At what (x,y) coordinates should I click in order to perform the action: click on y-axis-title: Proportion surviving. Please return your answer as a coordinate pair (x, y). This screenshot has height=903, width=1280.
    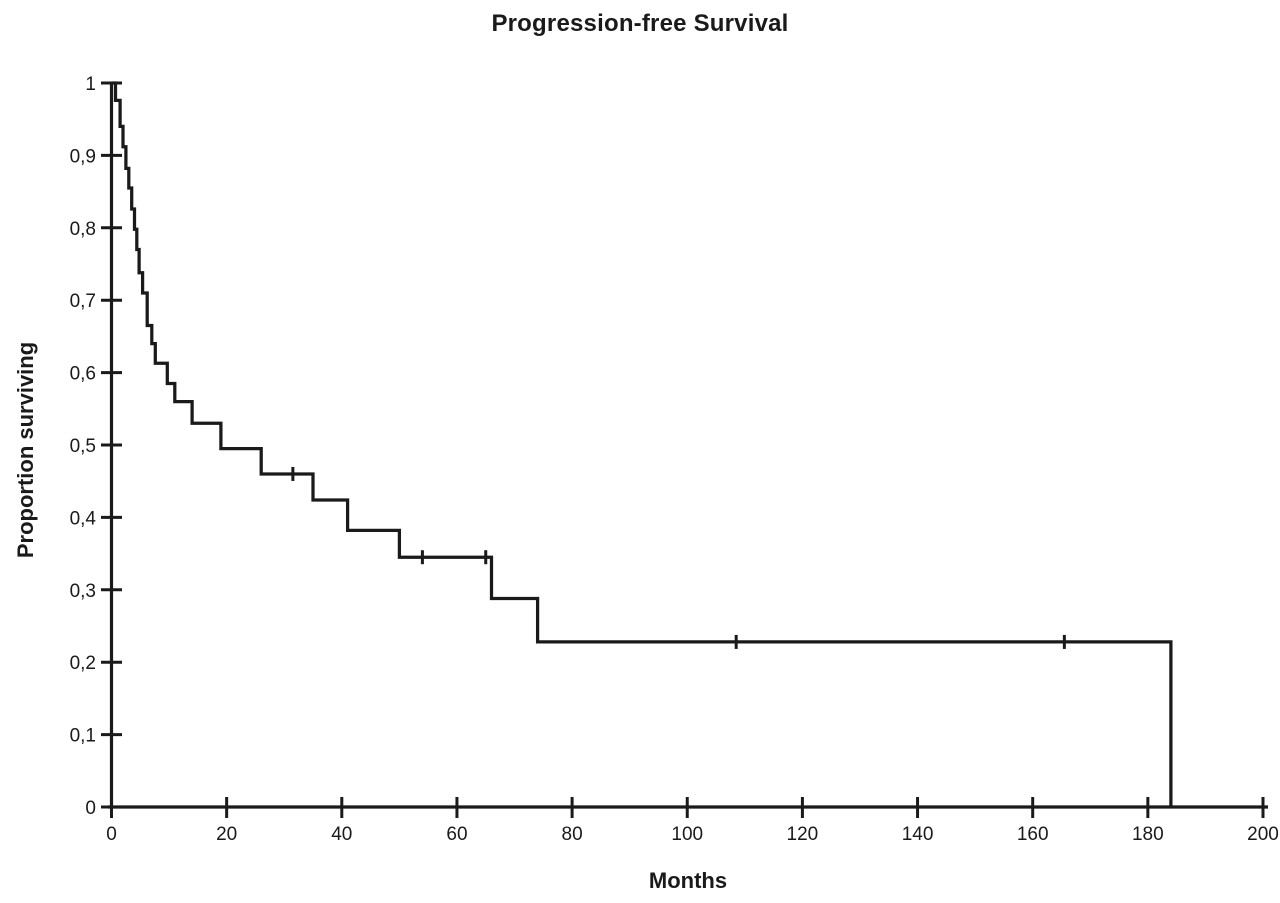
    Looking at the image, I should click on (25, 450).